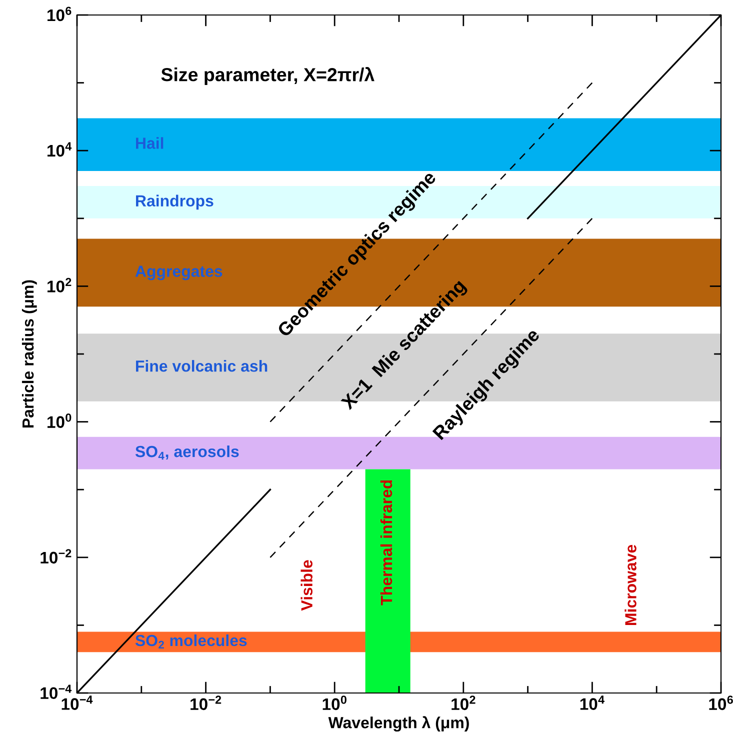 Image resolution: width=733 pixels, height=740 pixels. What do you see at coordinates (306, 585) in the screenshot?
I see `annotation: Visible` at bounding box center [306, 585].